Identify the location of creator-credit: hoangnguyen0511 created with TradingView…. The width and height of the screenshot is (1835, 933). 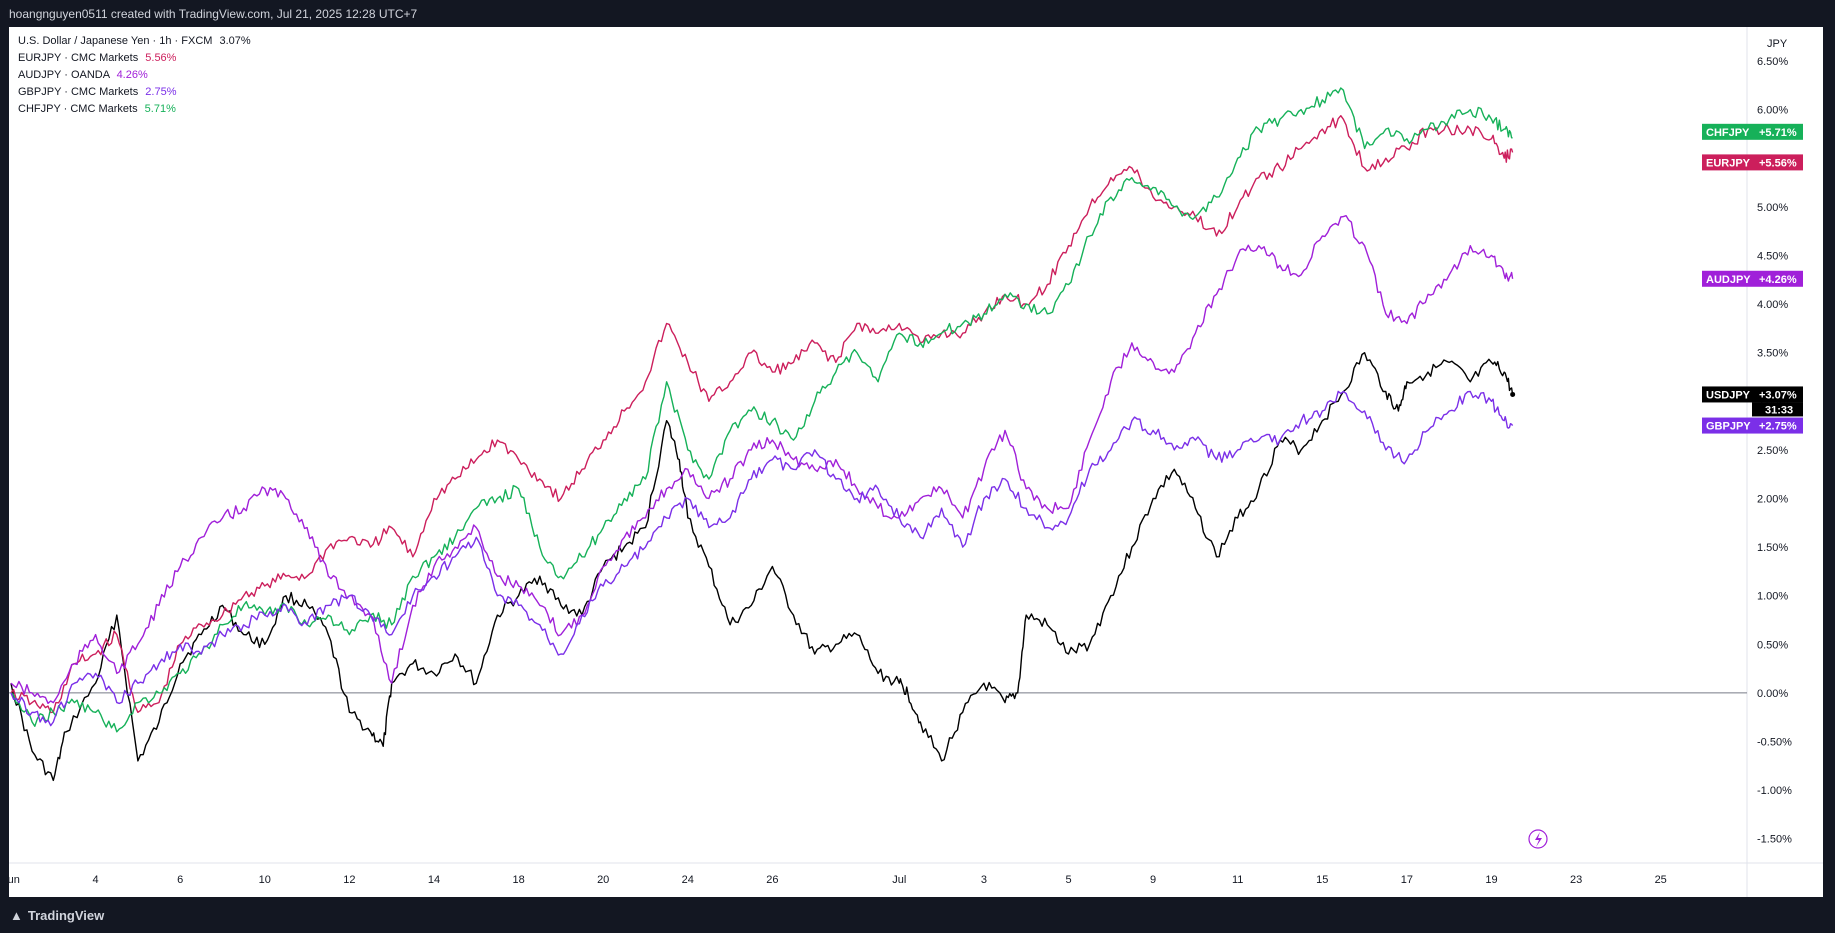
(213, 14).